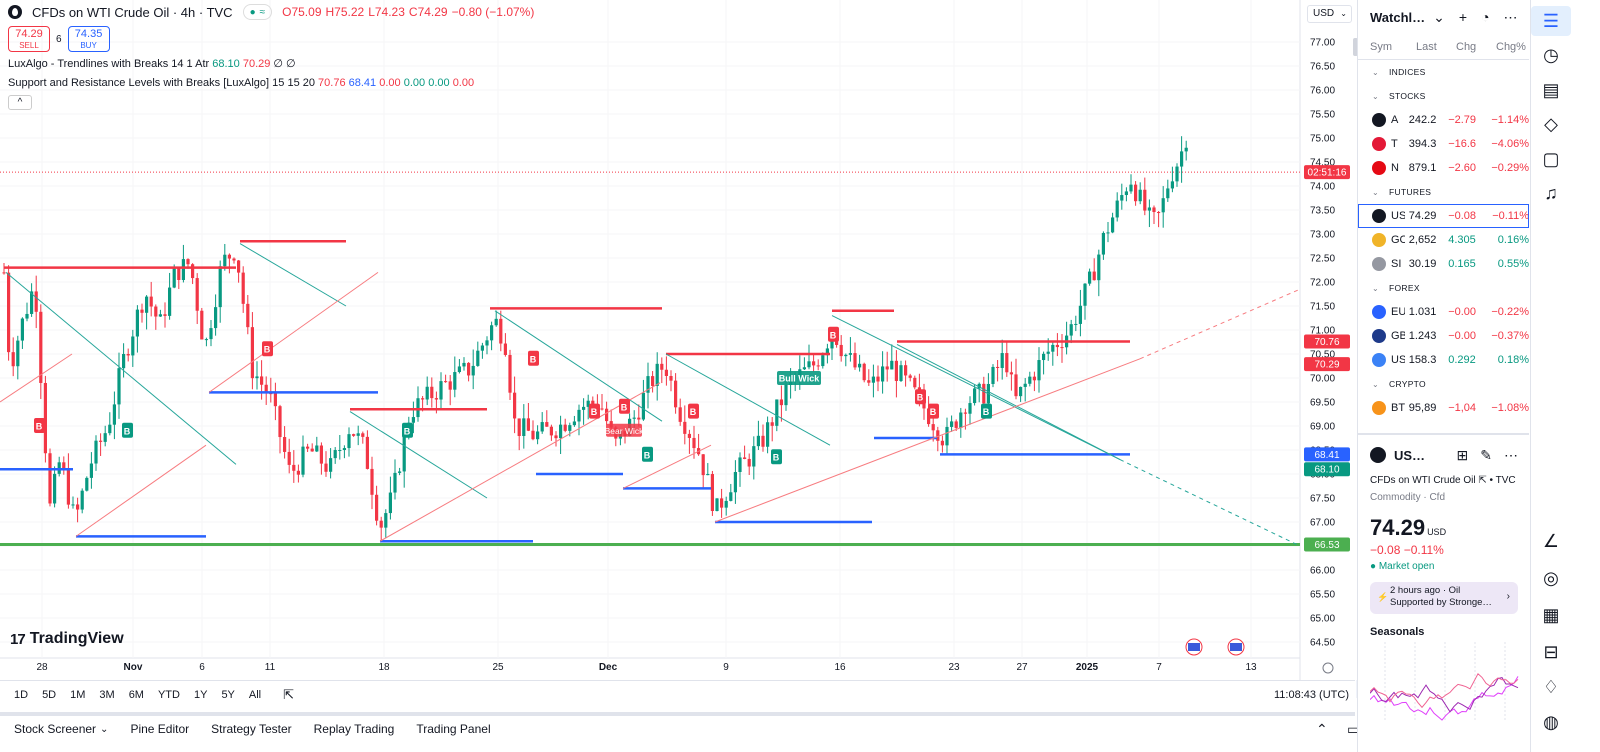 This screenshot has width=1600, height=752. What do you see at coordinates (1443, 384) in the screenshot?
I see `section-crypto: ⌄ CRYPTO` at bounding box center [1443, 384].